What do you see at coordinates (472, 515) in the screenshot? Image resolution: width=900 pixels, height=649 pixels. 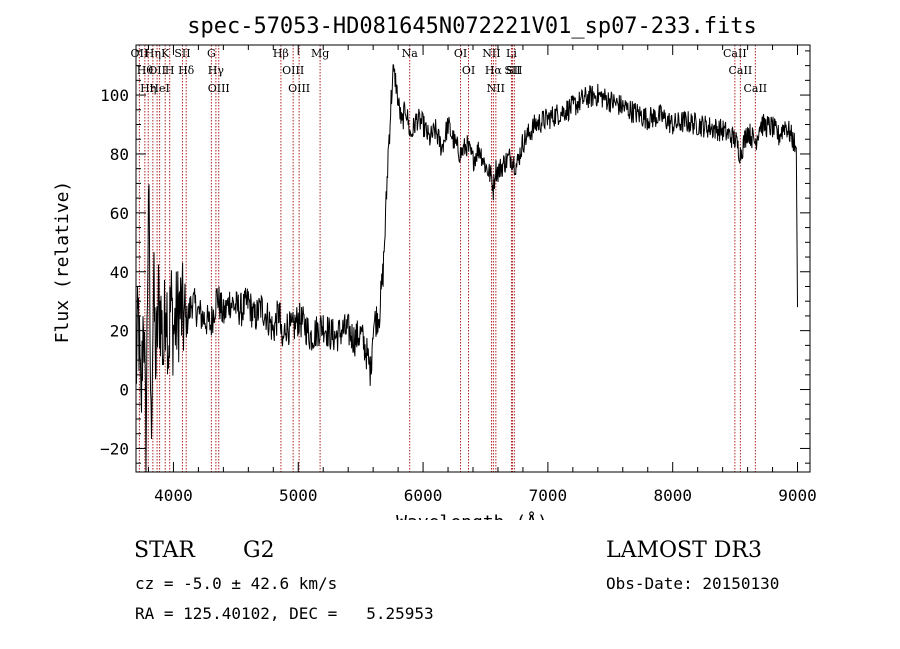 I see `x-axis-label: Wavelength (Å)` at bounding box center [472, 515].